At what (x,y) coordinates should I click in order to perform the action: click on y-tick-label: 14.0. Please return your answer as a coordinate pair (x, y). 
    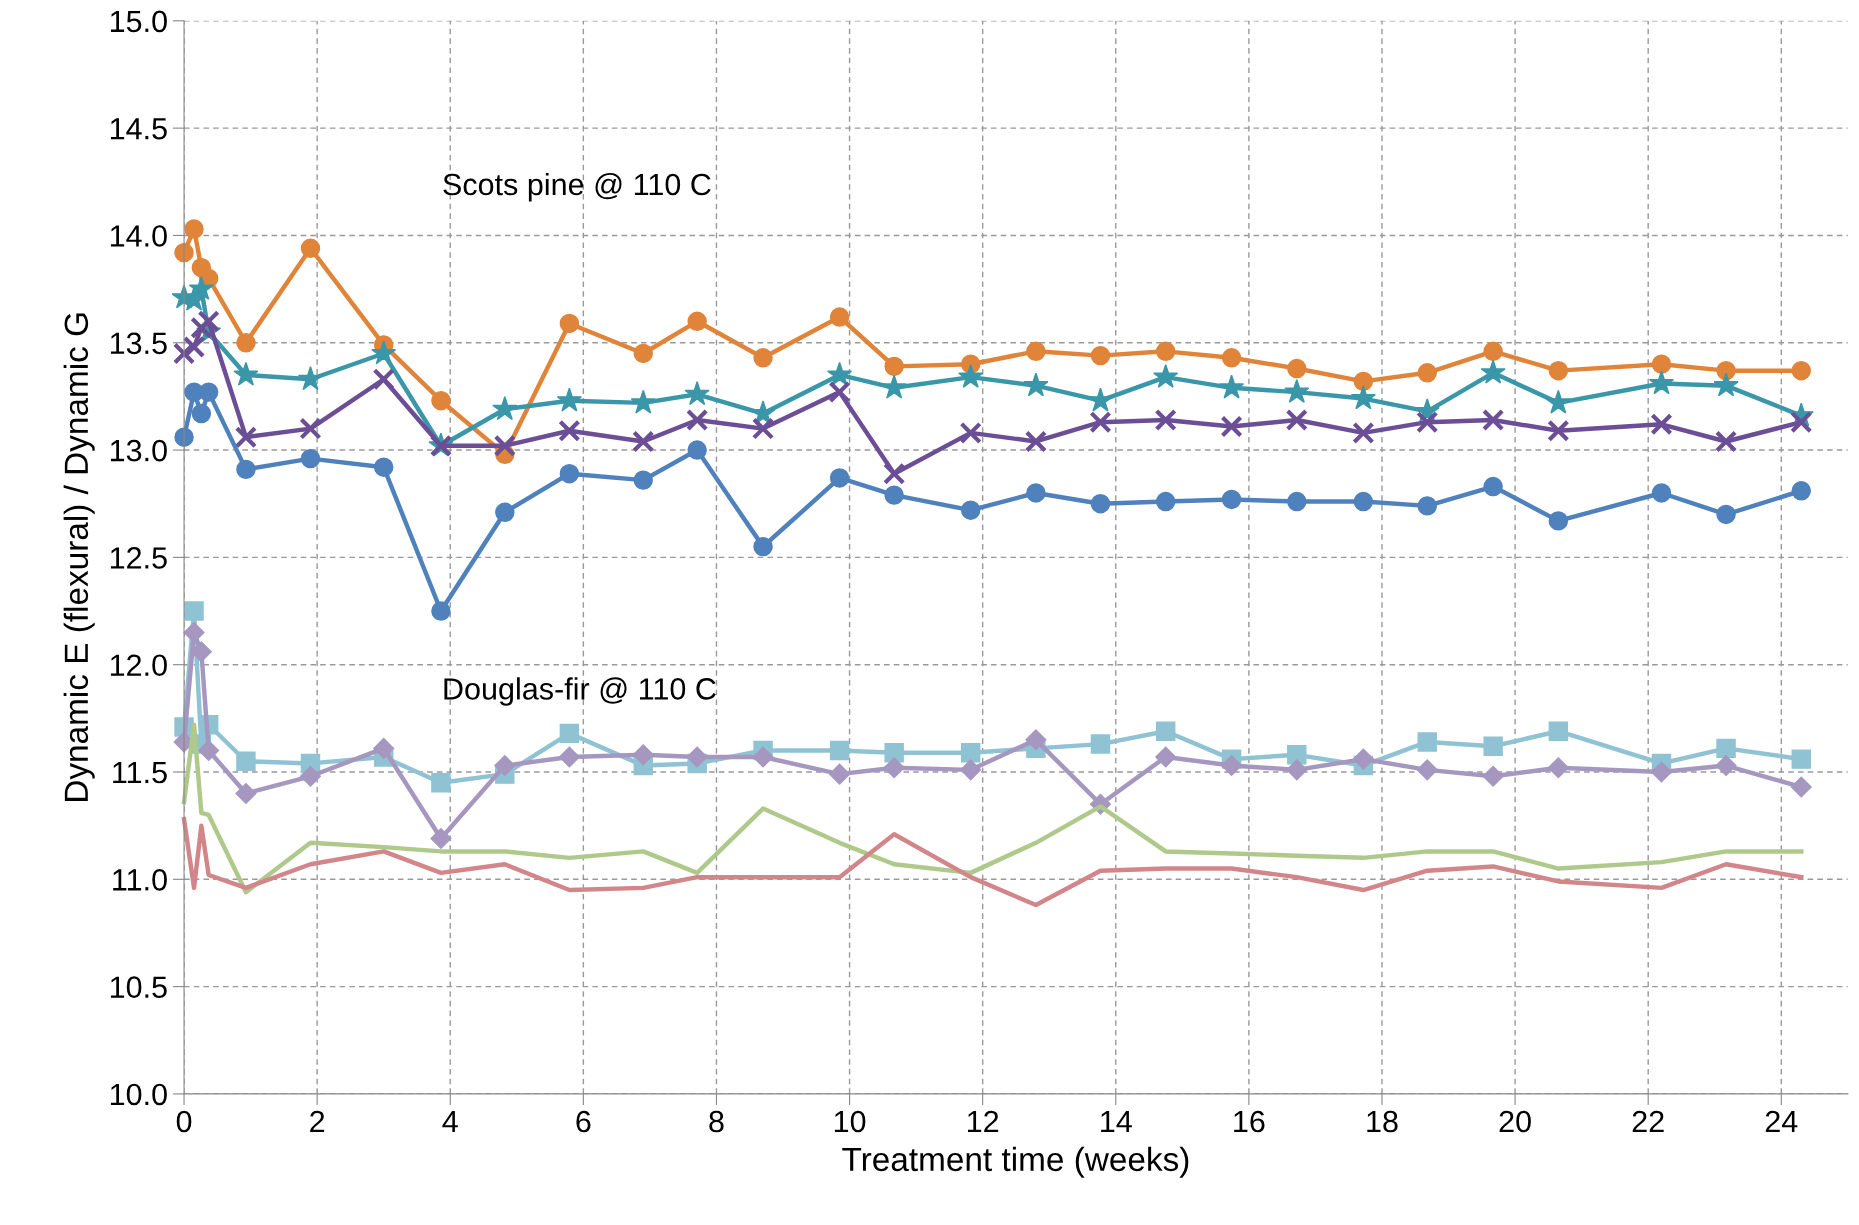
    Looking at the image, I should click on (138, 236).